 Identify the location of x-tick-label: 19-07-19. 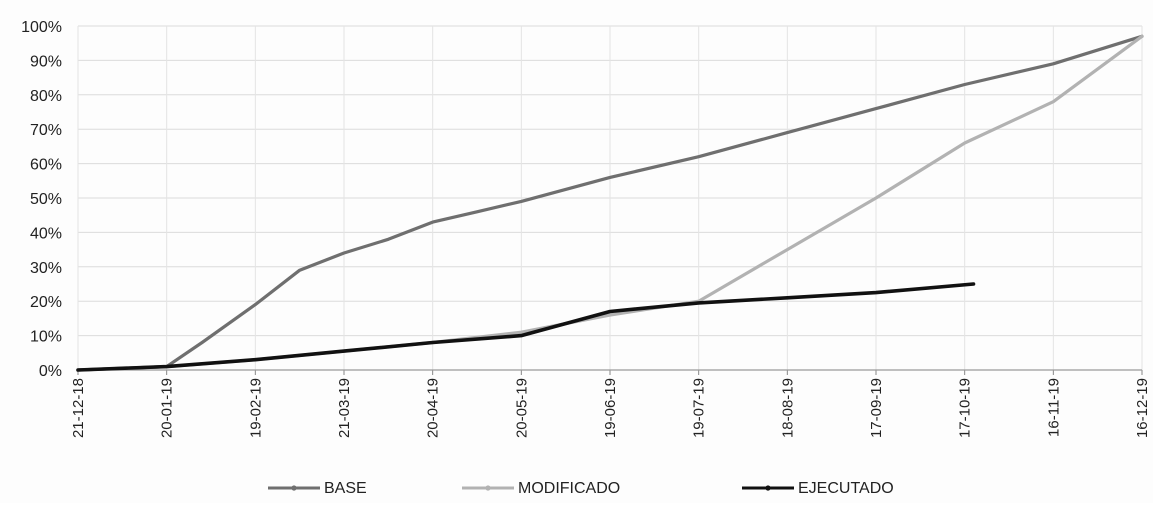
(699, 408).